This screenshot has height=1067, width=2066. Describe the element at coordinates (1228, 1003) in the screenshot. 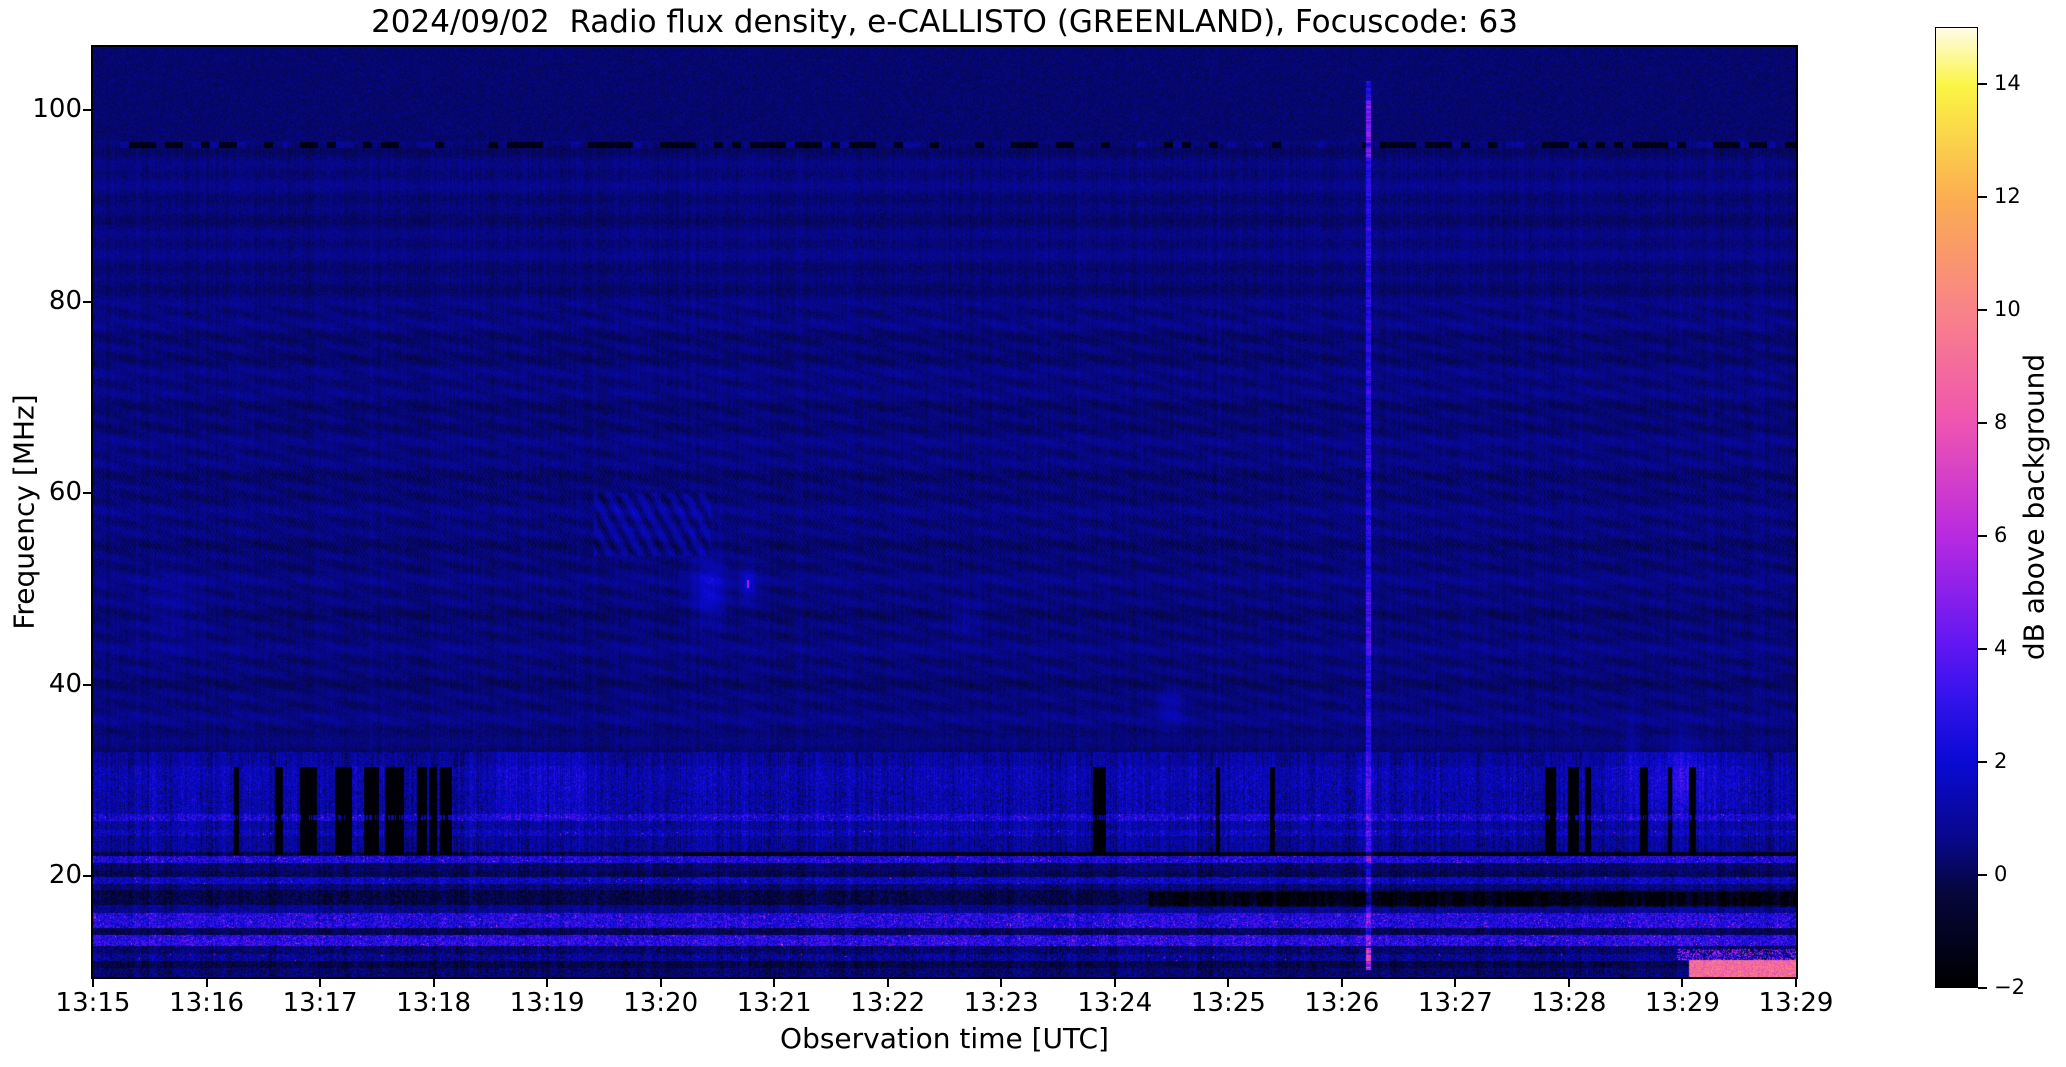

I see `x-tick-label: 13:25` at that location.